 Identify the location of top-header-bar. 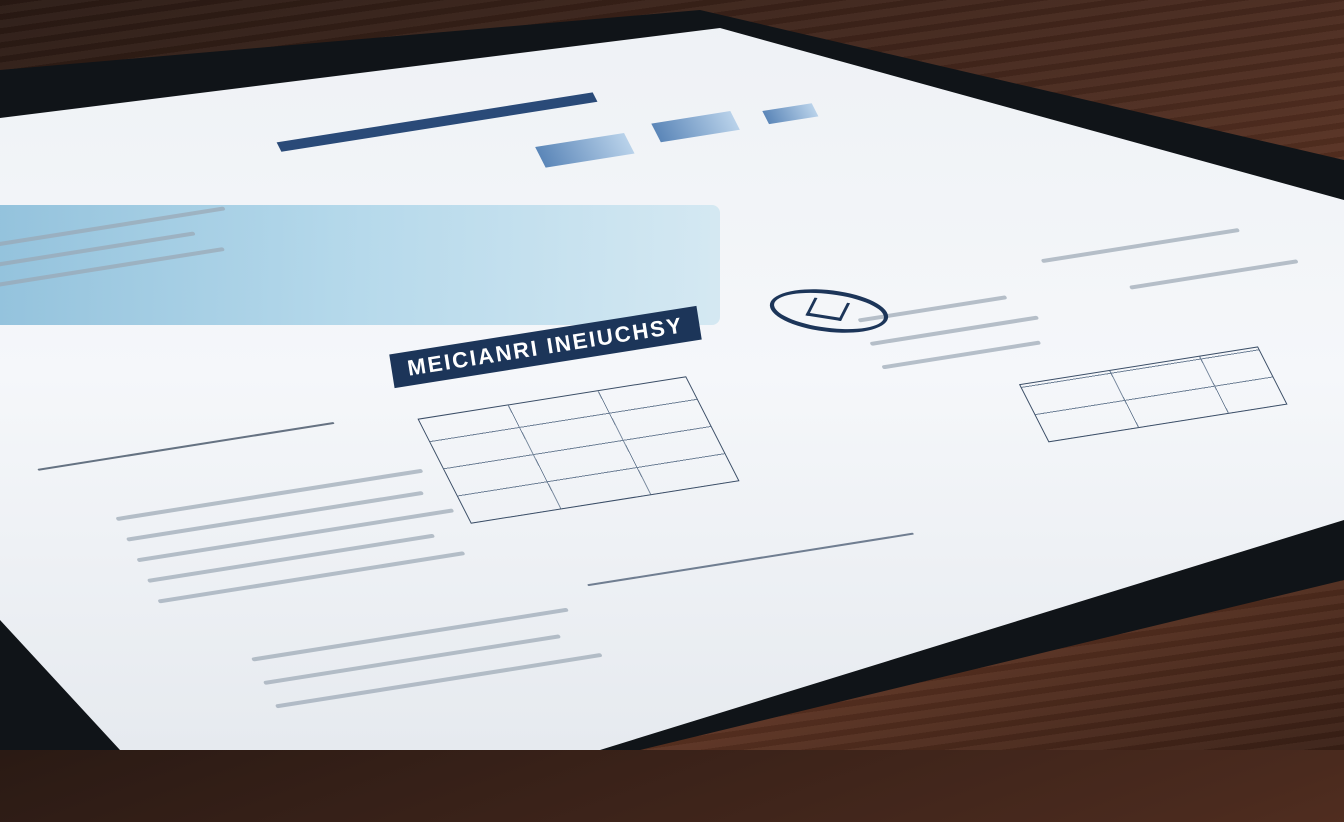
(437, 122).